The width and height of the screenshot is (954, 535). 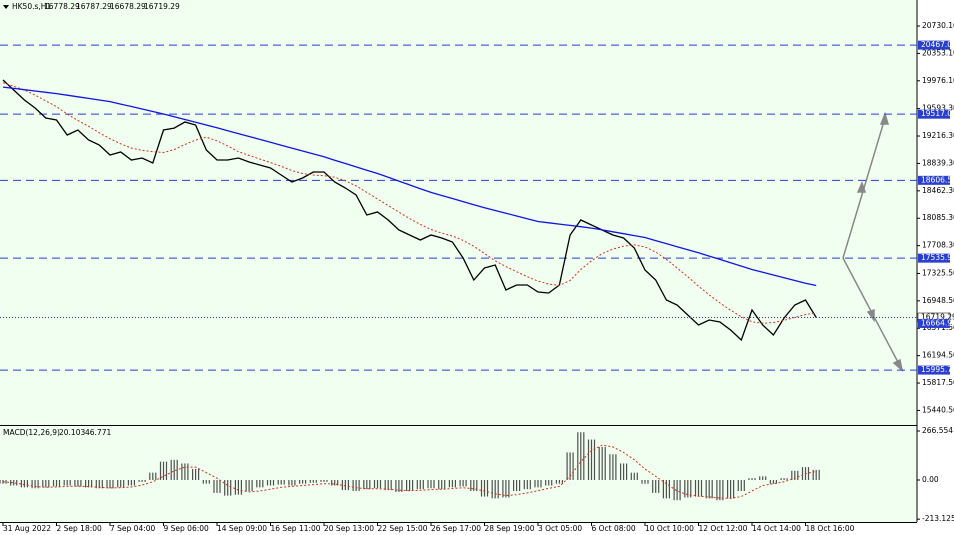 What do you see at coordinates (614, 528) in the screenshot?
I see `x-tick-label: 6 Oct 08:00` at bounding box center [614, 528].